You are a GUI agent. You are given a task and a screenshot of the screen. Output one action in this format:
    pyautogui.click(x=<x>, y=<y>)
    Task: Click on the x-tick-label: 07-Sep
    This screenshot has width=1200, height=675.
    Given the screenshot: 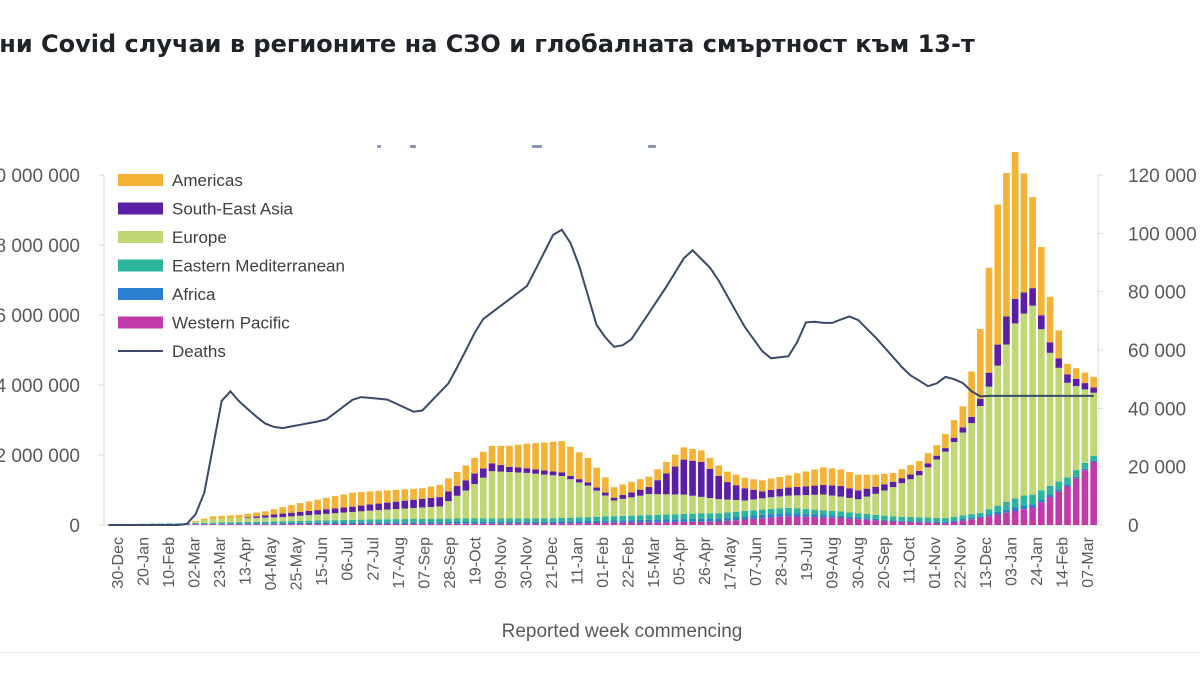 What is the action you would take?
    pyautogui.click(x=424, y=563)
    